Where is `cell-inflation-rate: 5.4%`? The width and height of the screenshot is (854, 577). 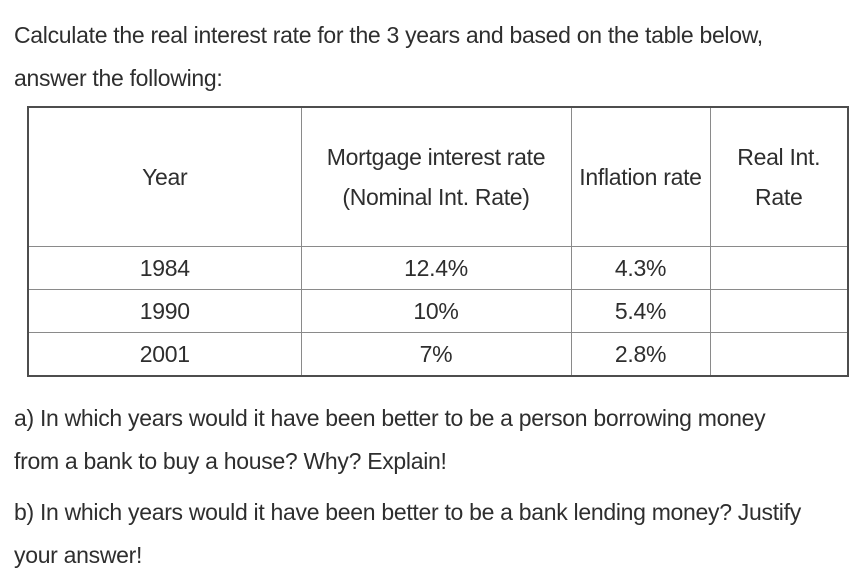
cell-inflation-rate: 5.4% is located at coordinates (640, 311).